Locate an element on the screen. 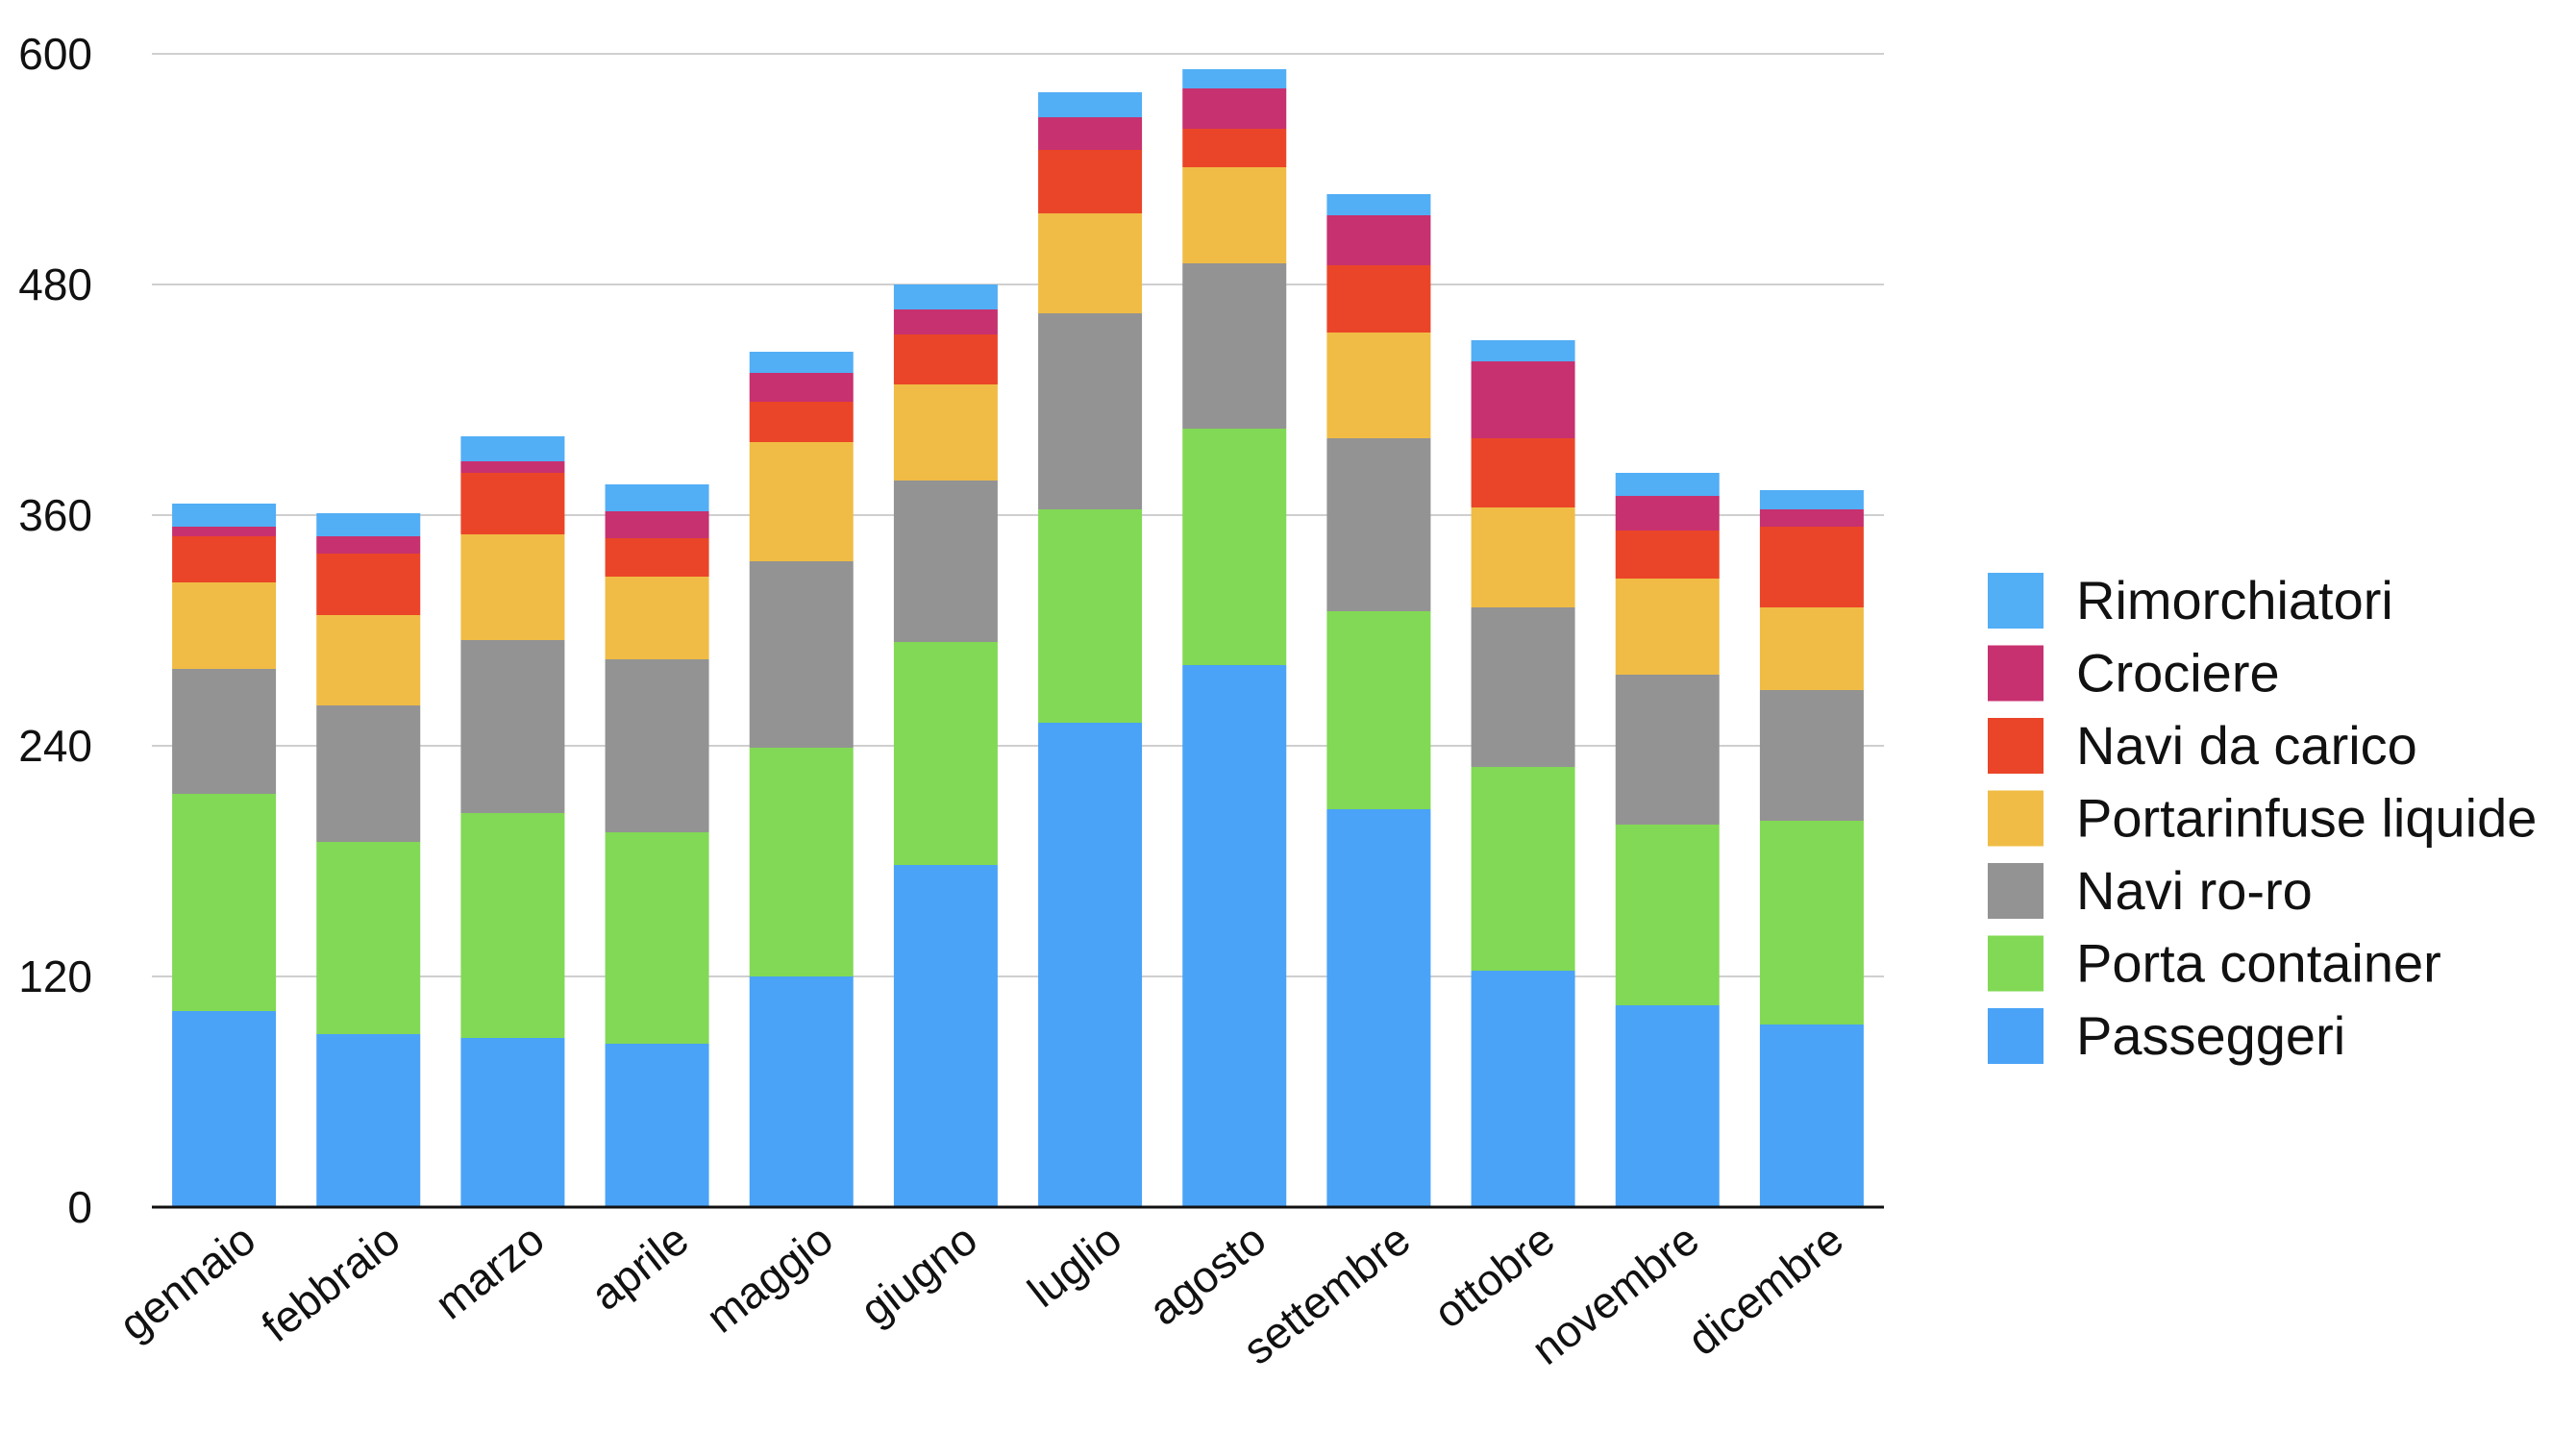 The height and width of the screenshot is (1432, 2576). legend-label: Porta container is located at coordinates (2259, 963).